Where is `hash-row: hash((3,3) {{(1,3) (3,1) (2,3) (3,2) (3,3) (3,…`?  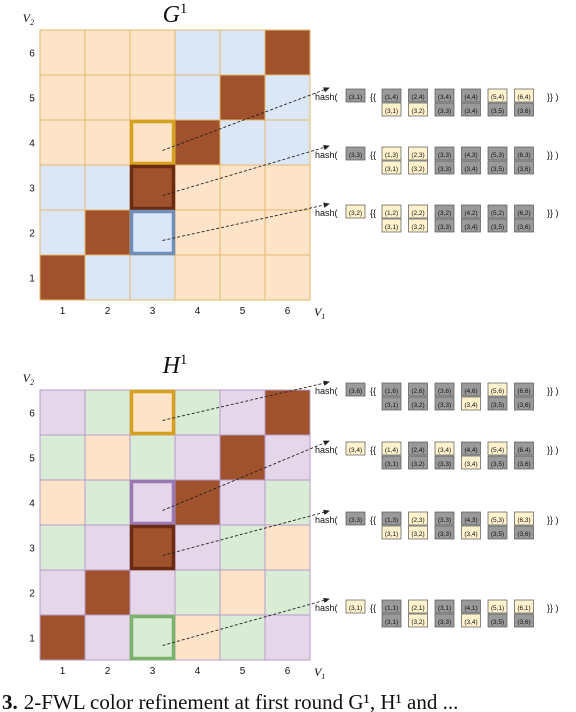 hash-row: hash((3,3) {{(1,3) (3,1) (2,3) (3,2) (3,3) (3,… is located at coordinates (360, 532).